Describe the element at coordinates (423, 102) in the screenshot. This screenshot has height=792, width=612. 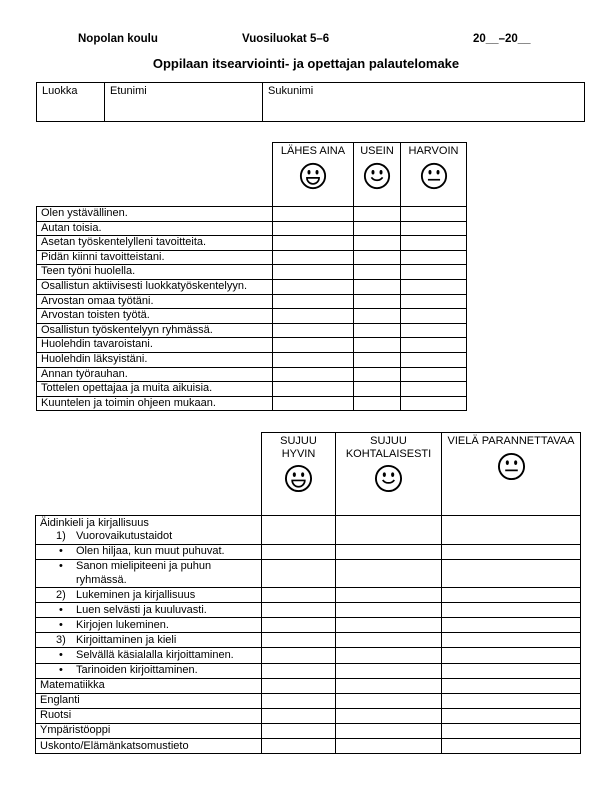
I see `sukunimi-field: Sukunimi` at that location.